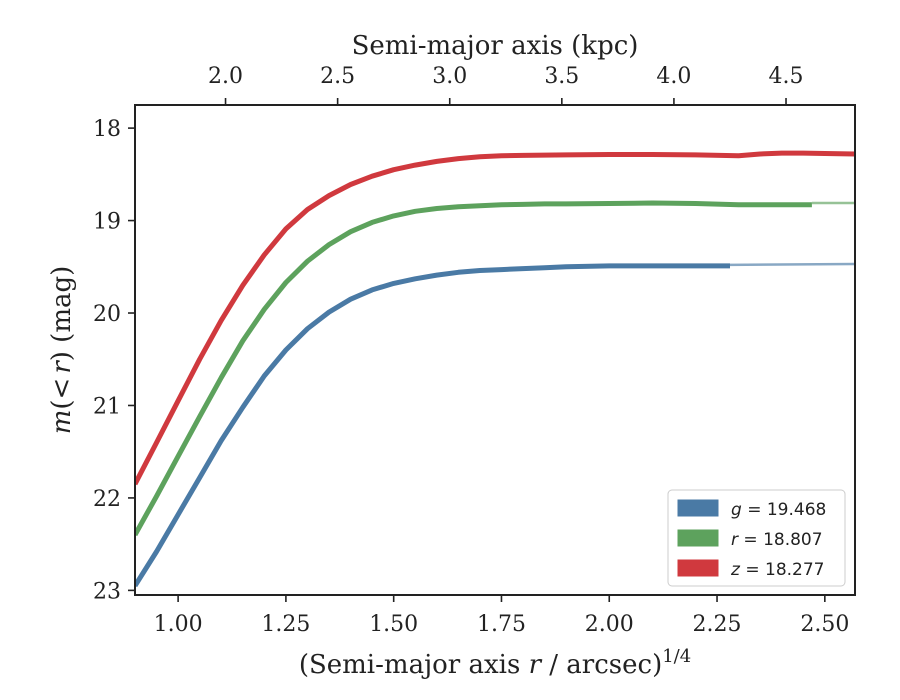  Describe the element at coordinates (609, 624) in the screenshot. I see `x-tick-label: 2.00` at that location.